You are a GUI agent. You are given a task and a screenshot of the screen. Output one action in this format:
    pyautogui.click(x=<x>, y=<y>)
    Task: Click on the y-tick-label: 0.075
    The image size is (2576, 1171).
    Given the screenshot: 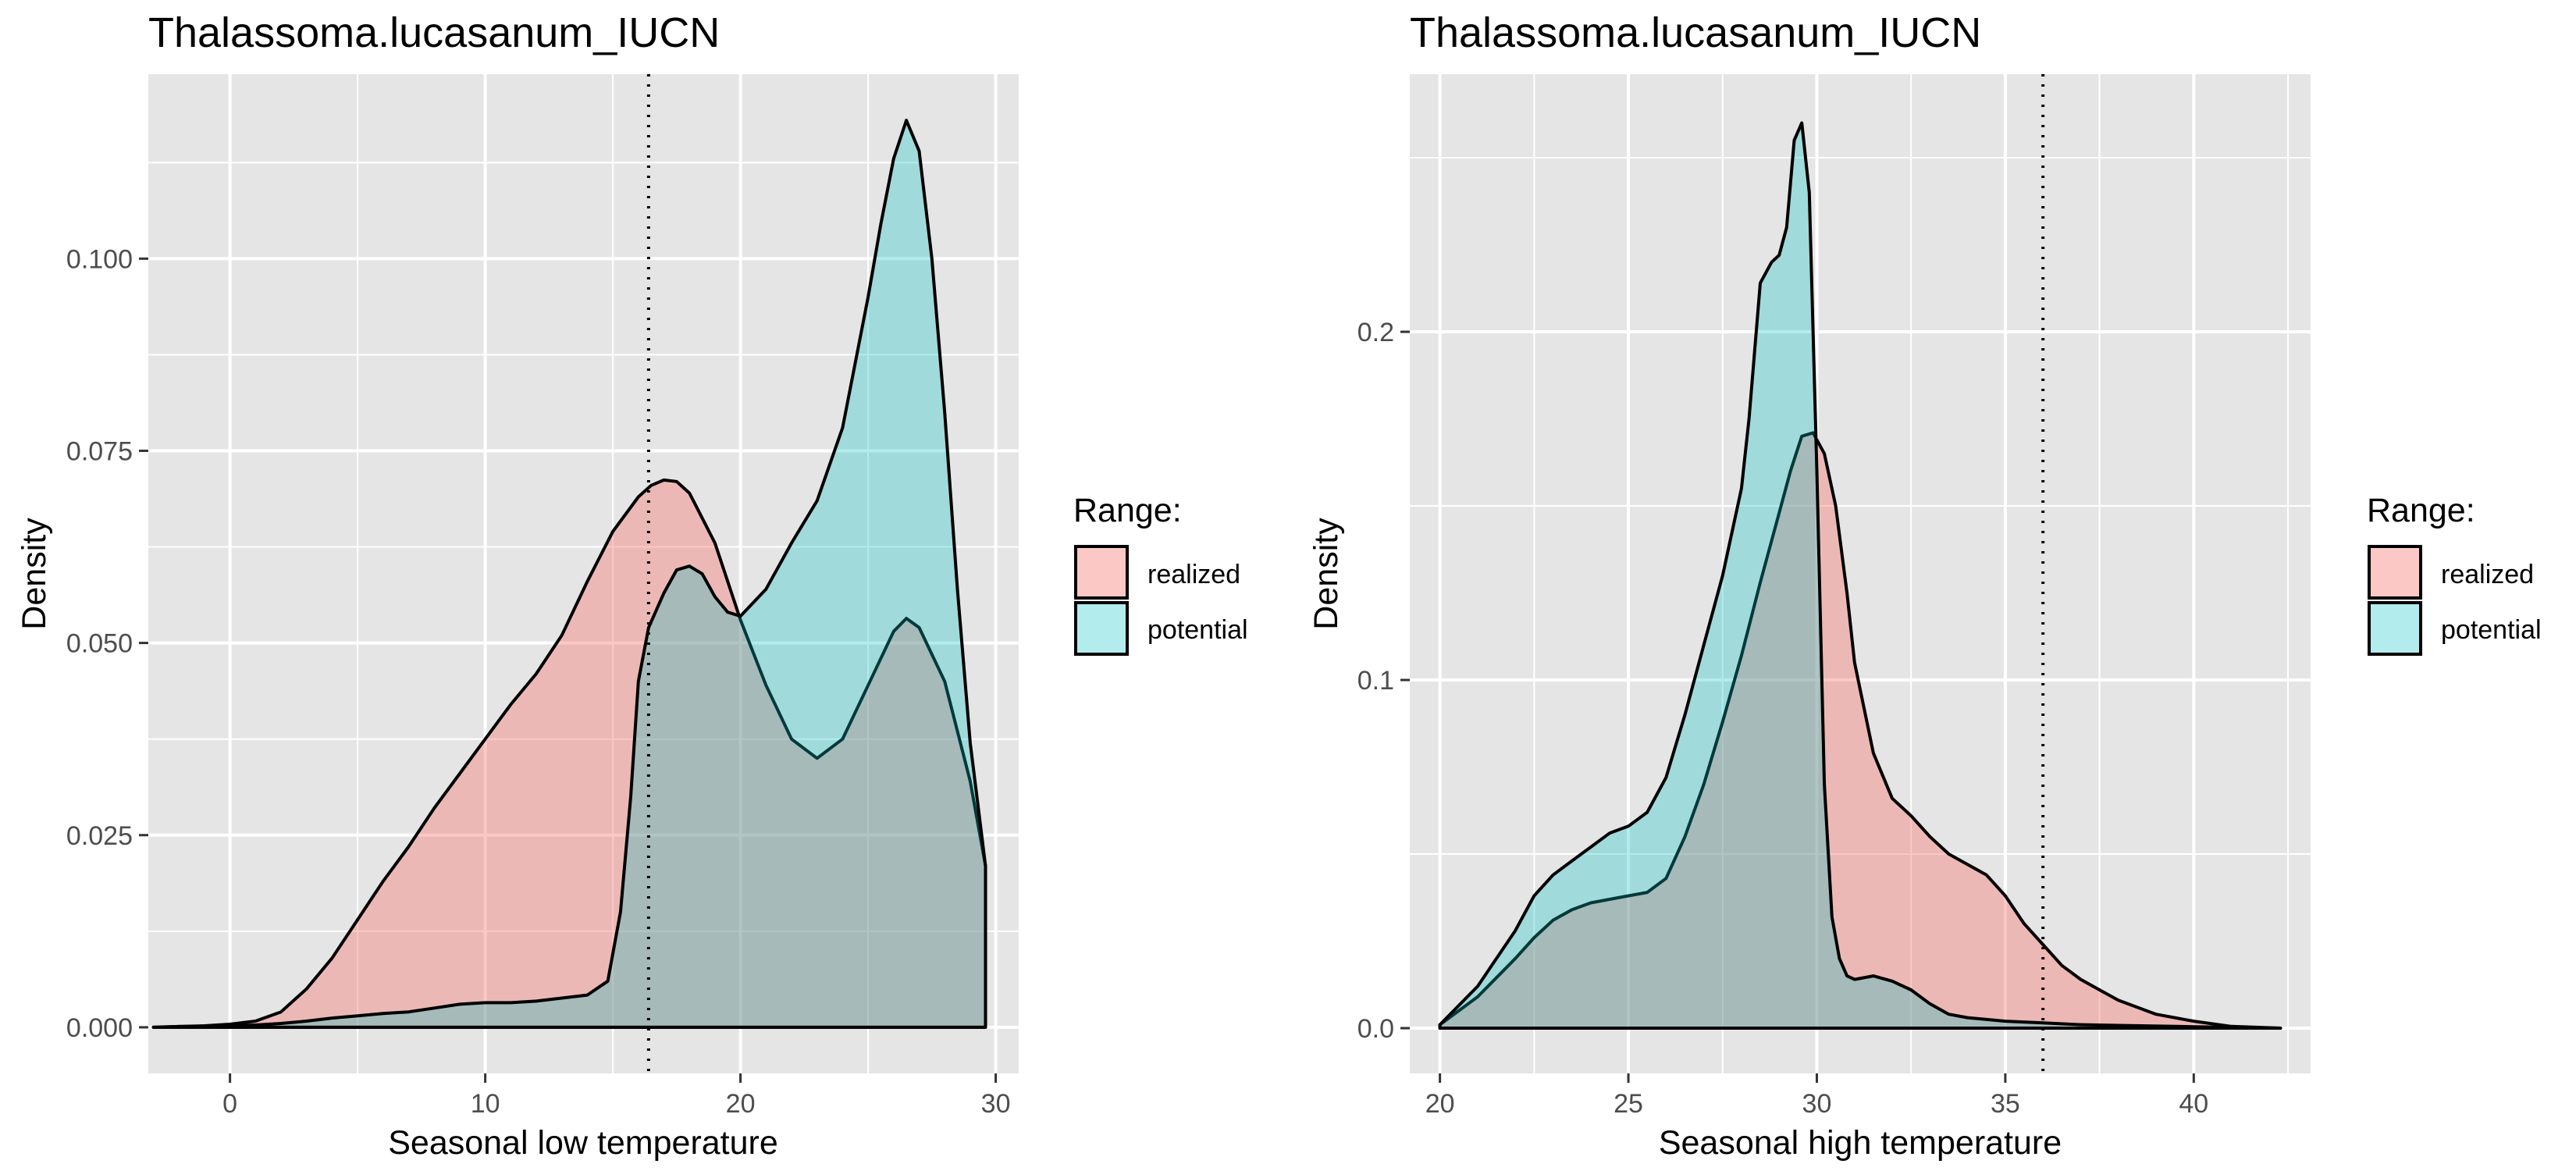 What is the action you would take?
    pyautogui.click(x=99, y=451)
    